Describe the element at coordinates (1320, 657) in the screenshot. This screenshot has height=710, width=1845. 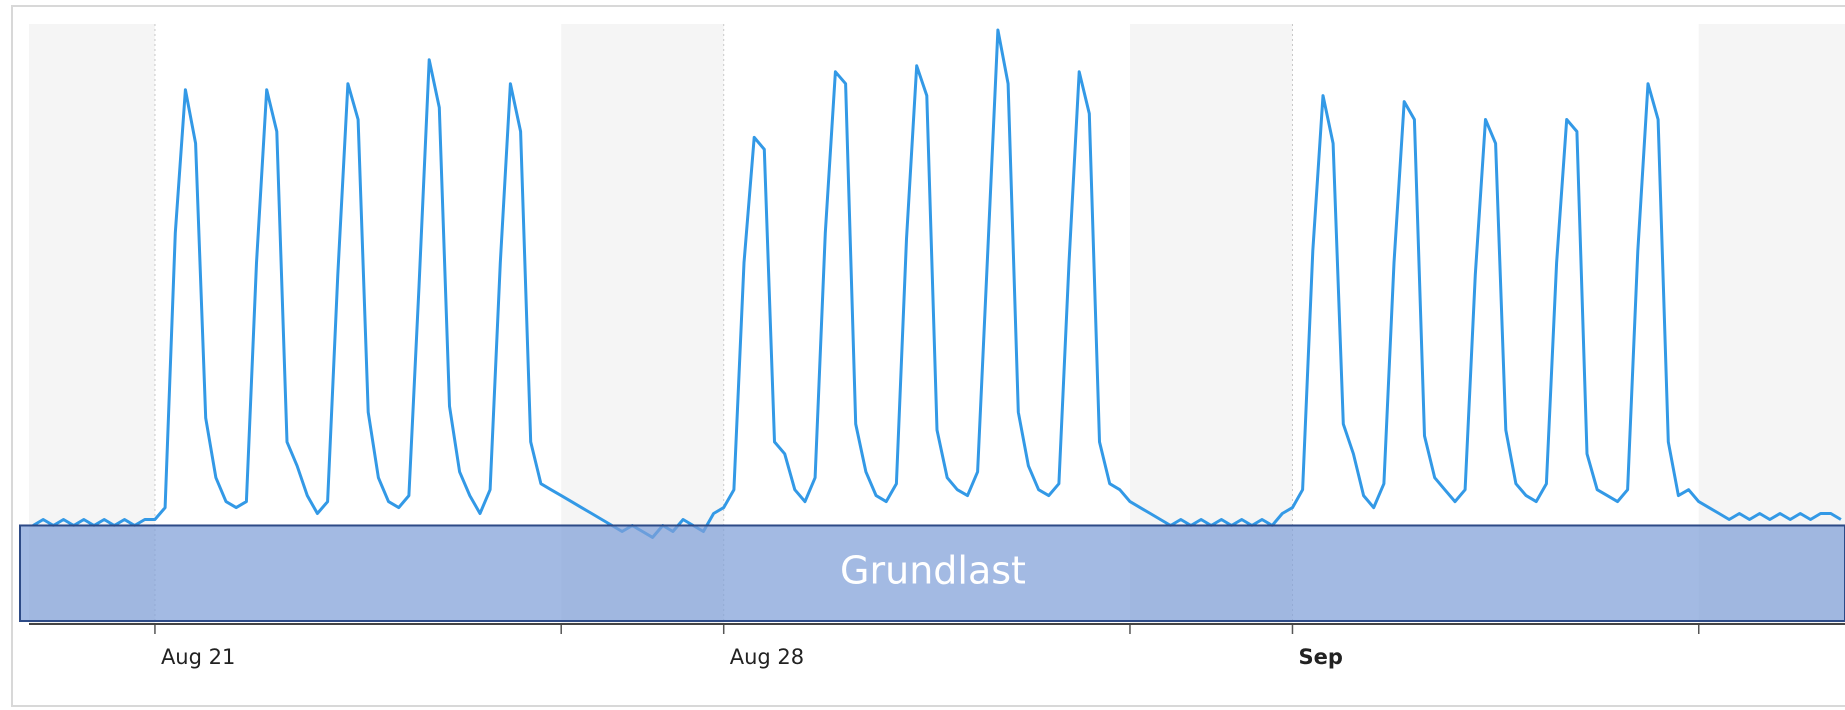
I see `x-tick-label: Sep` at that location.